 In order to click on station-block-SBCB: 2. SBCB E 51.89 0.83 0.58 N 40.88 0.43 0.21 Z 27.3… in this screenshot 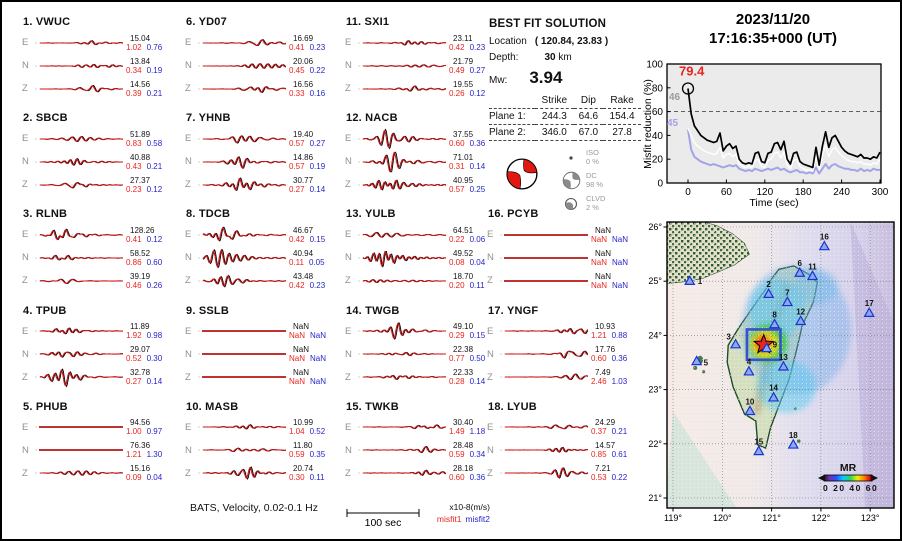, I will do `click(101, 159)`.